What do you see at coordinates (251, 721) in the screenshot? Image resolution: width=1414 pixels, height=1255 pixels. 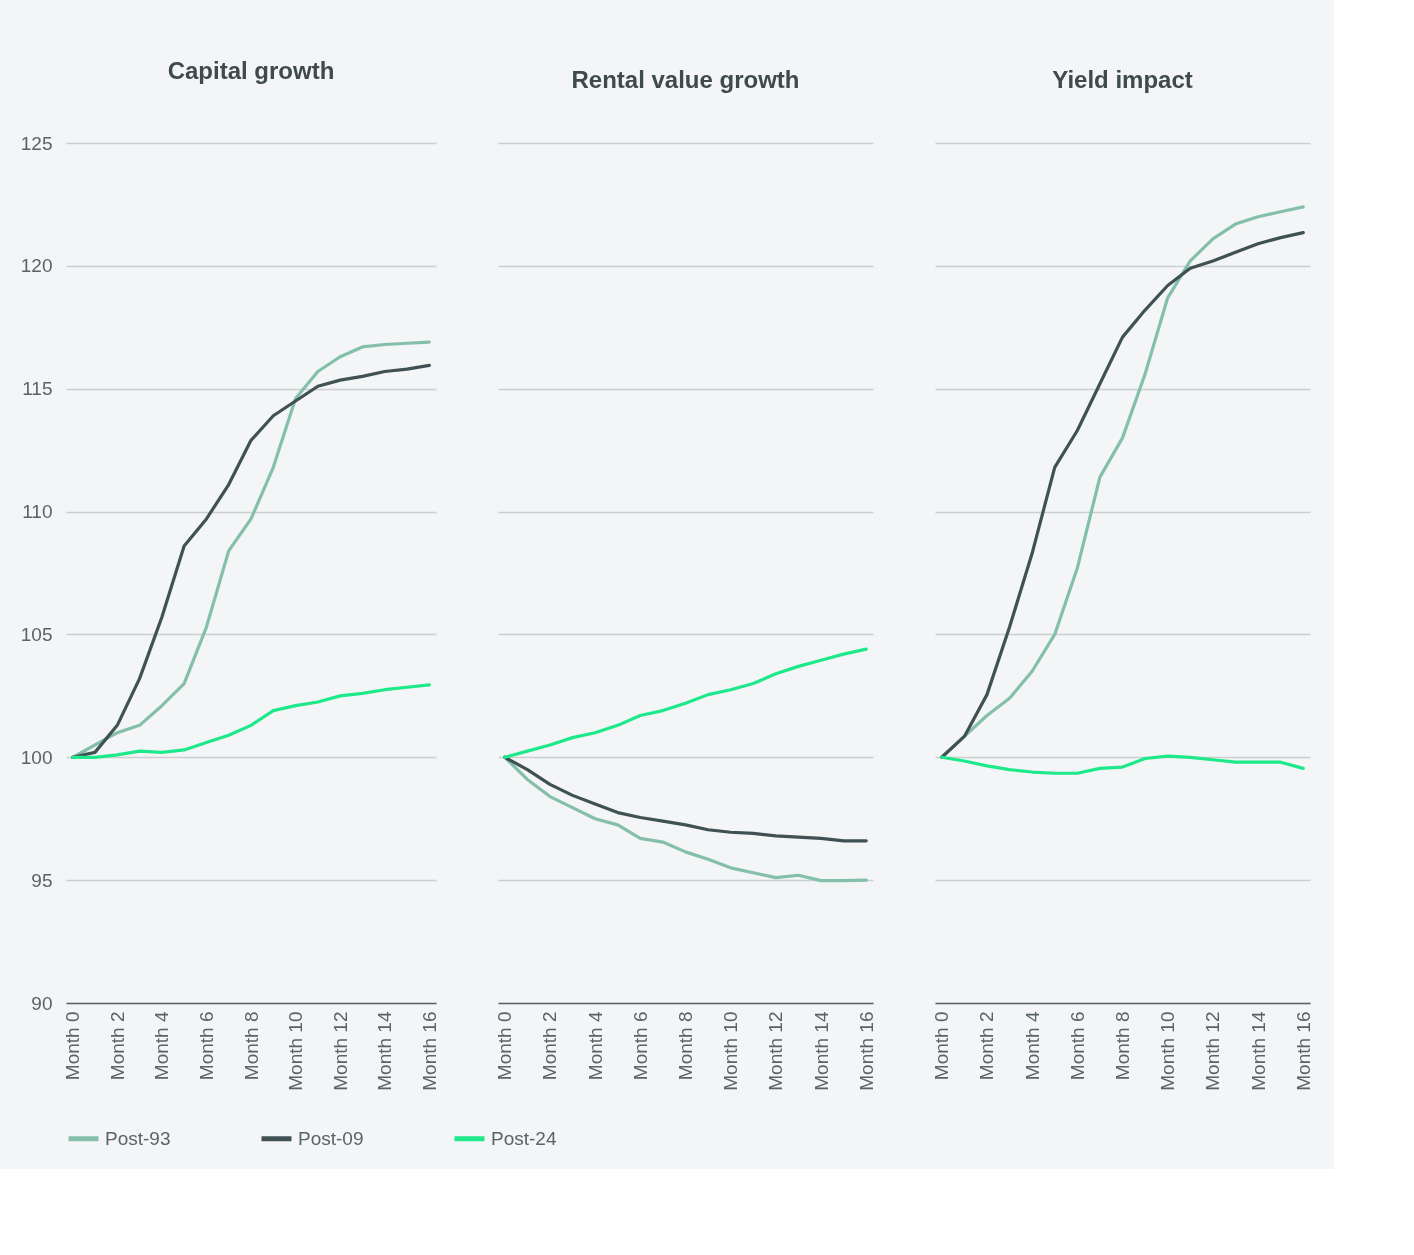 I see `line-series` at bounding box center [251, 721].